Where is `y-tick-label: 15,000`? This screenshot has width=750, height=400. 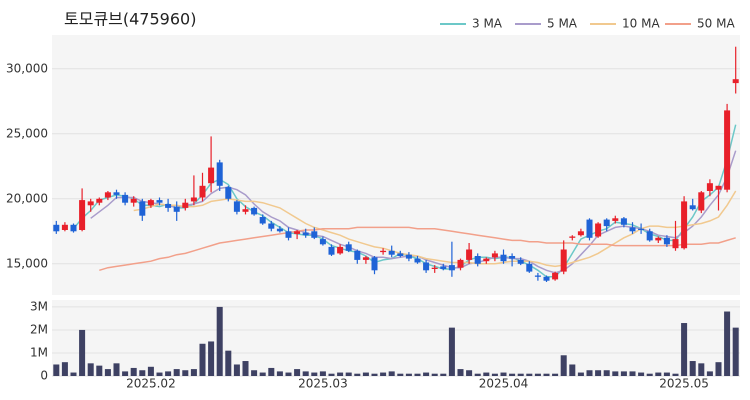 y-tick-label: 15,000 is located at coordinates (27, 263).